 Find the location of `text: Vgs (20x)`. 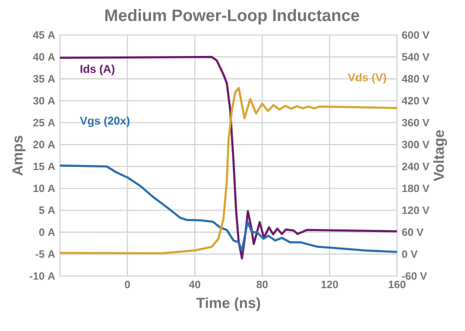

text: Vgs (20x) is located at coordinates (105, 122).